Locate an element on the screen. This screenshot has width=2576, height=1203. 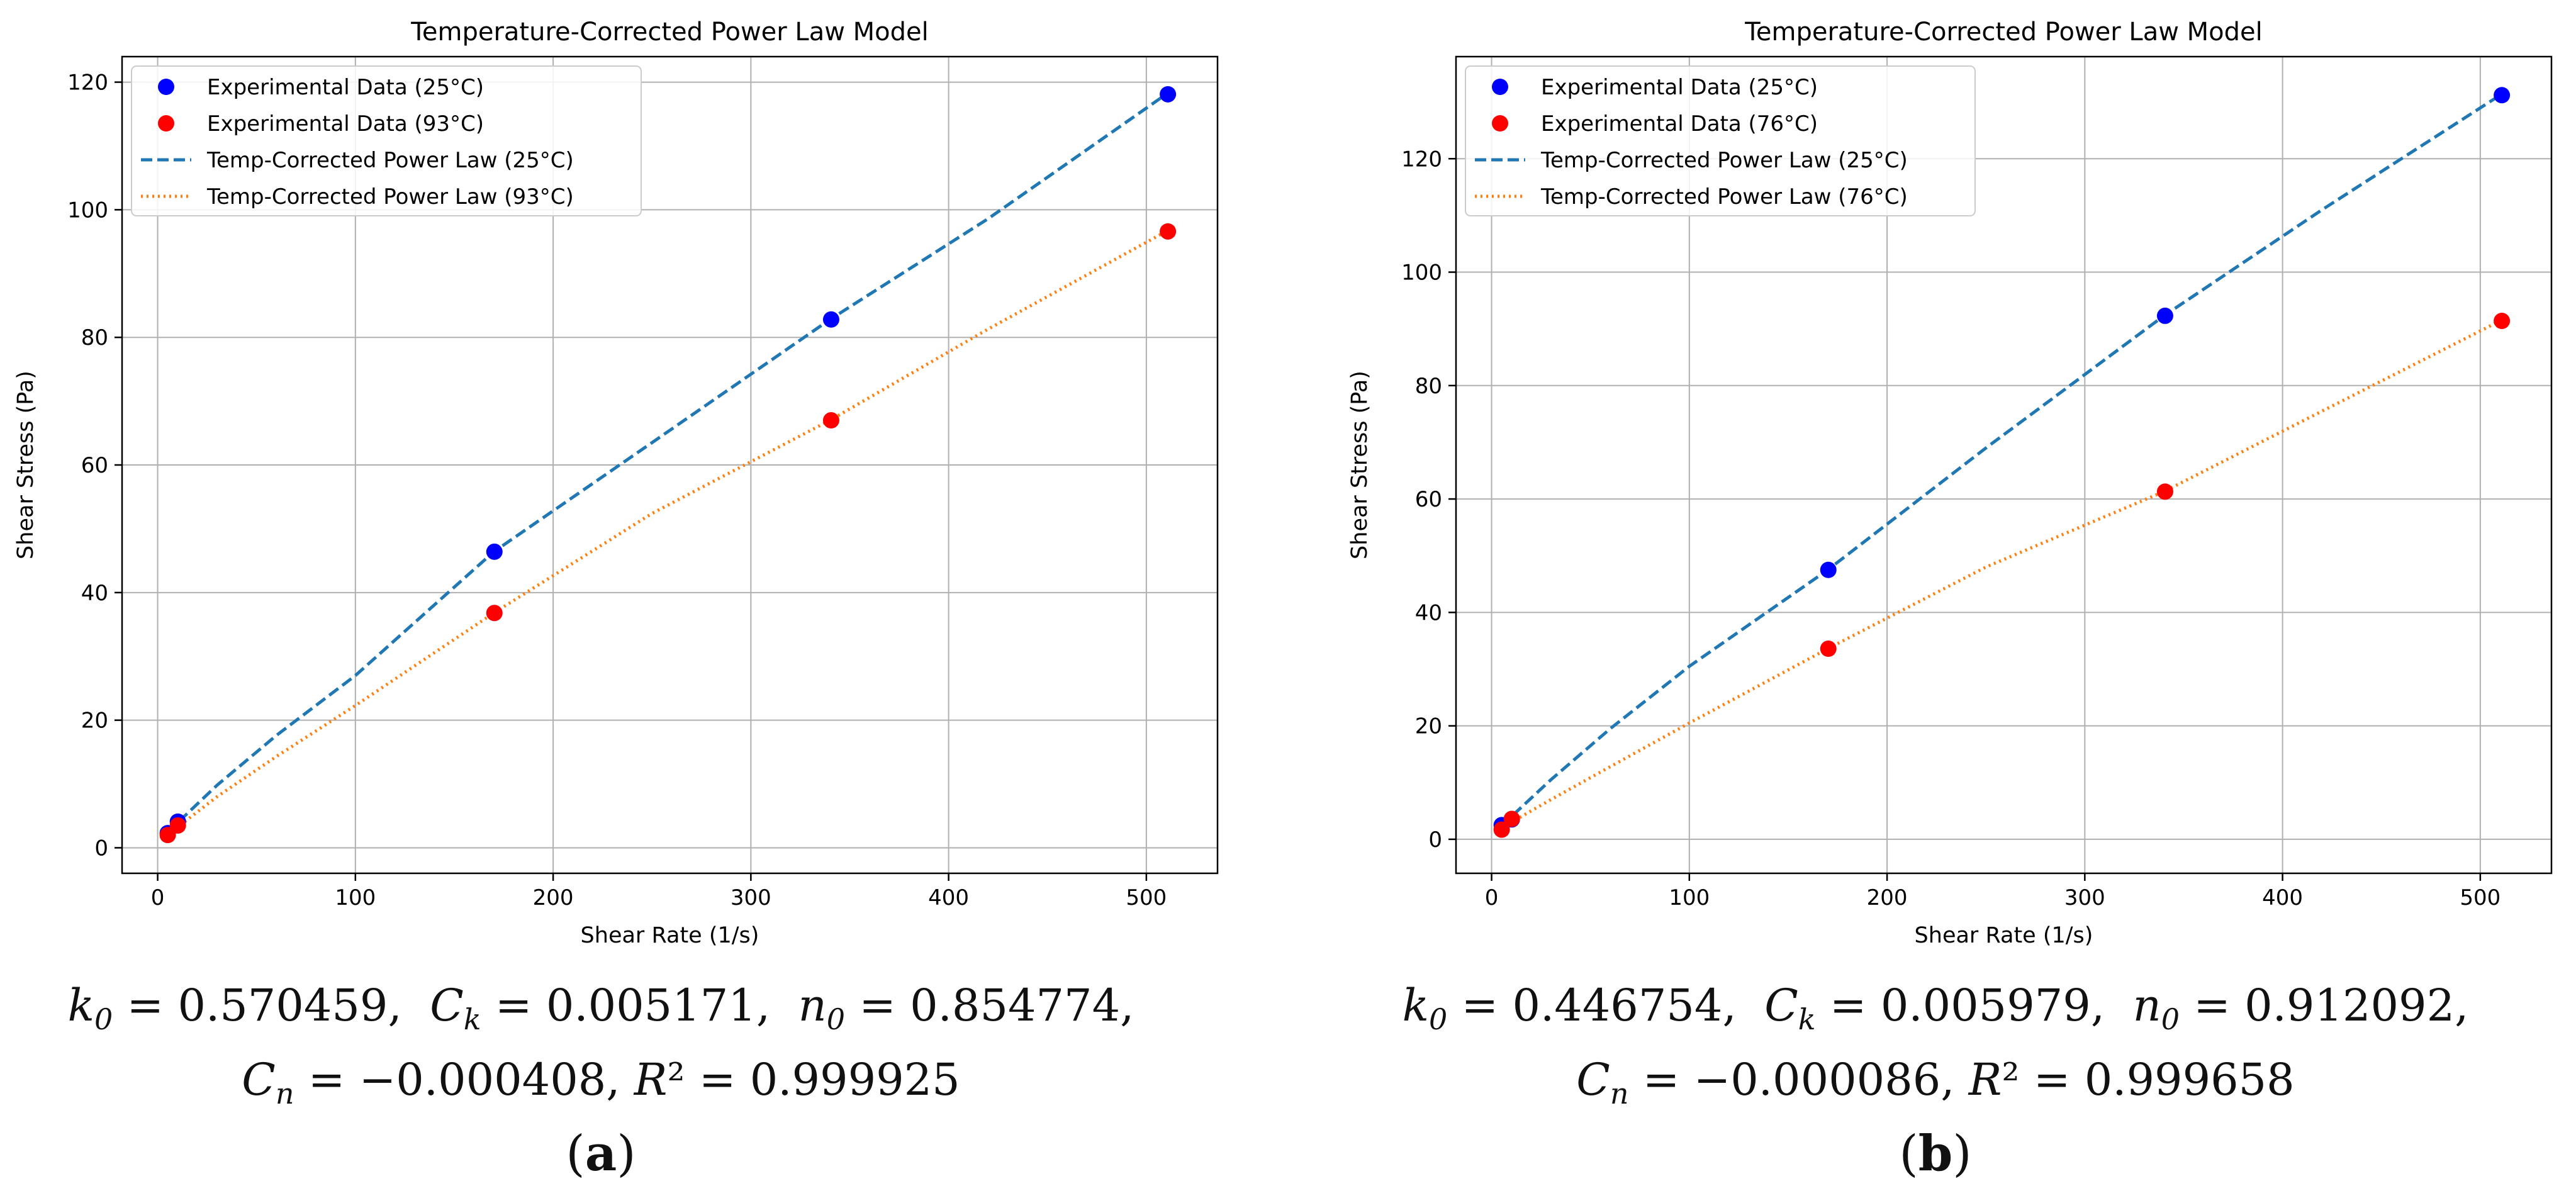
caption-a-label: (a) is located at coordinates (601, 1153).